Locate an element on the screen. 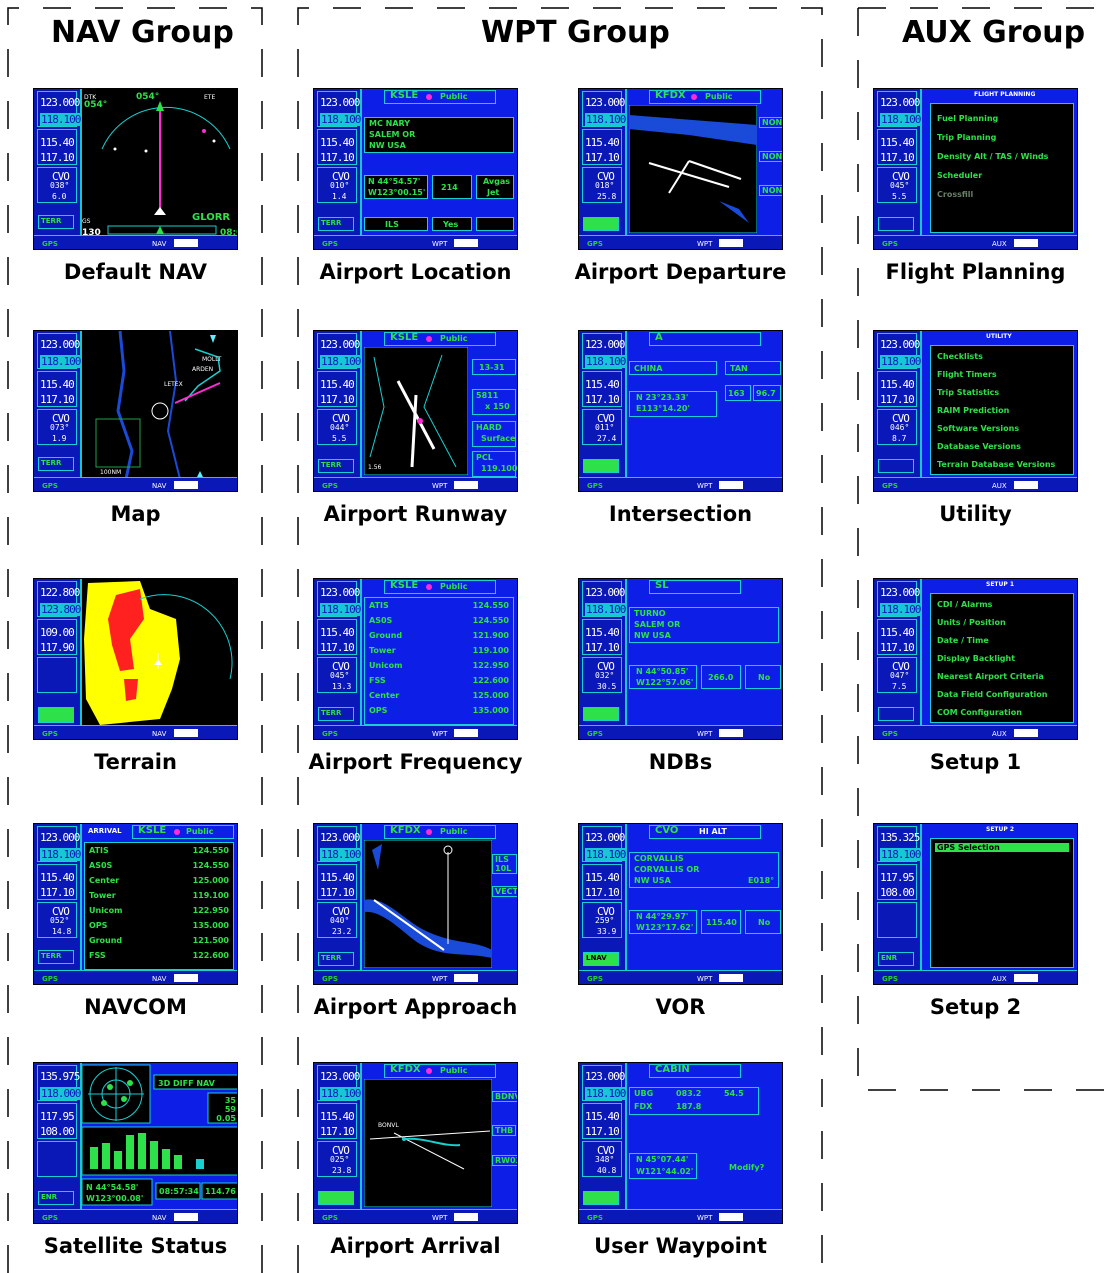  svg-text: 08:03 is located at coordinates (229, 232).